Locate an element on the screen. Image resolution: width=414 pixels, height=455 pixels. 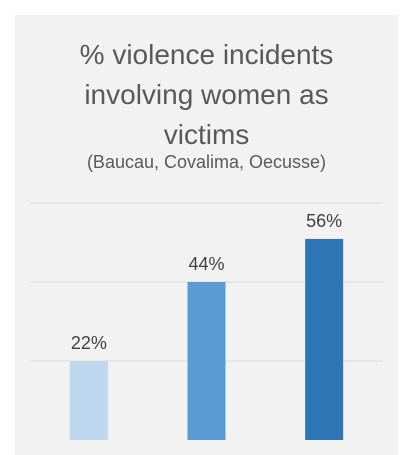
data-label-3: 56% is located at coordinates (324, 221).